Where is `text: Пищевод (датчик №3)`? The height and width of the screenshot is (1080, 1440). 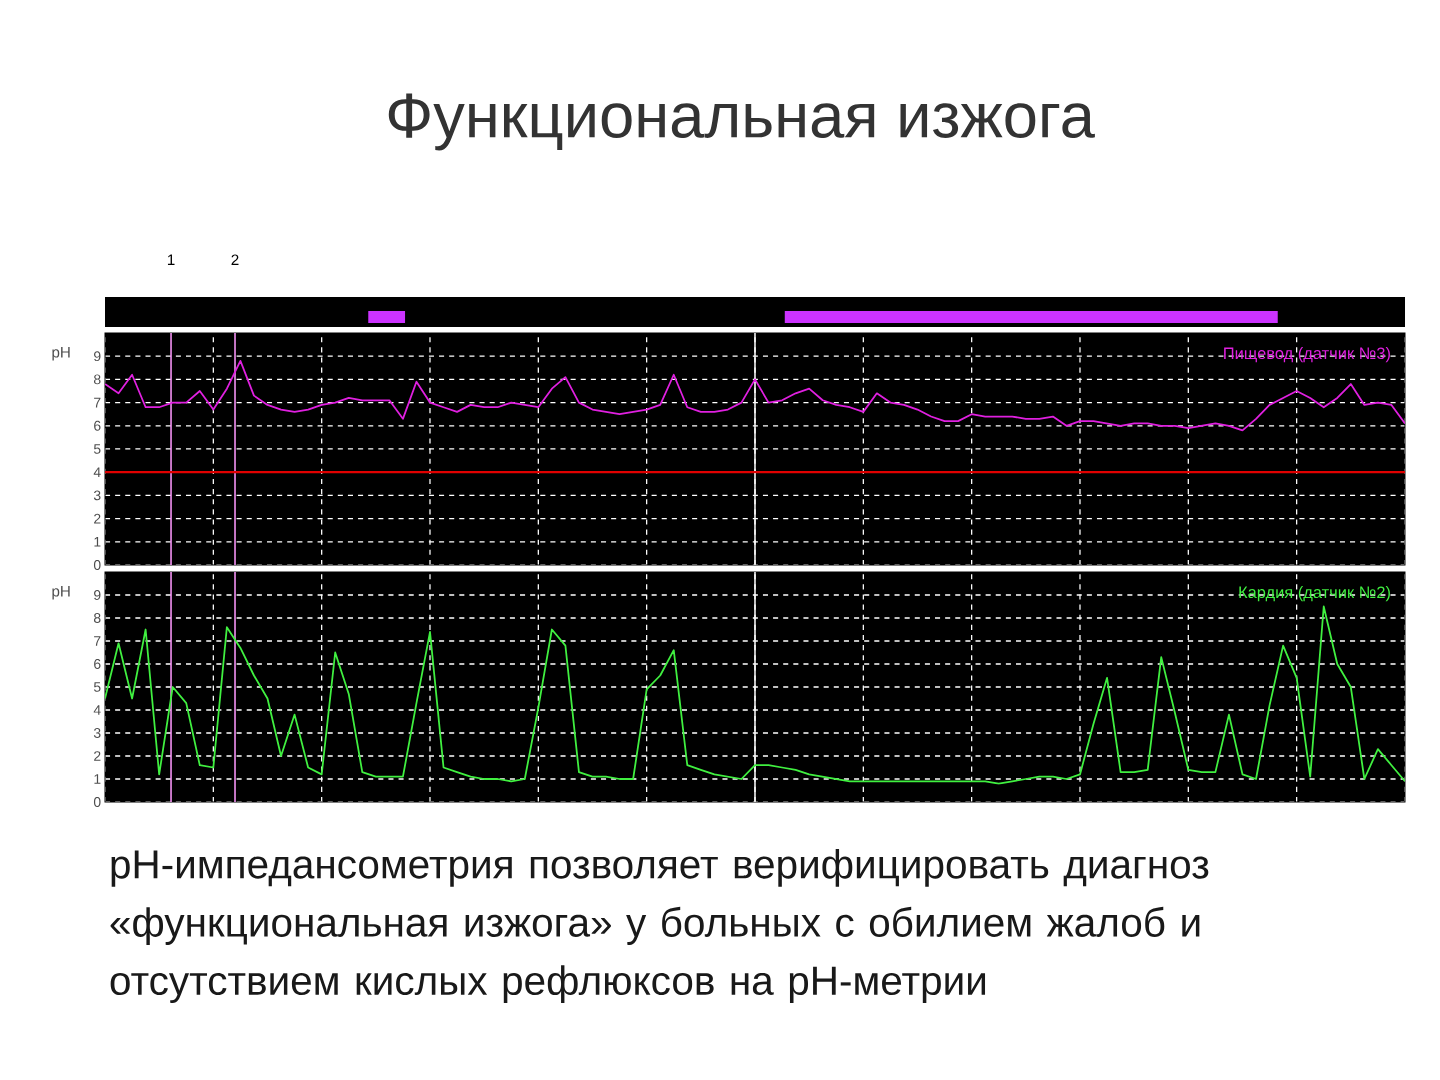 text: Пищевод (датчик №3) is located at coordinates (1307, 355).